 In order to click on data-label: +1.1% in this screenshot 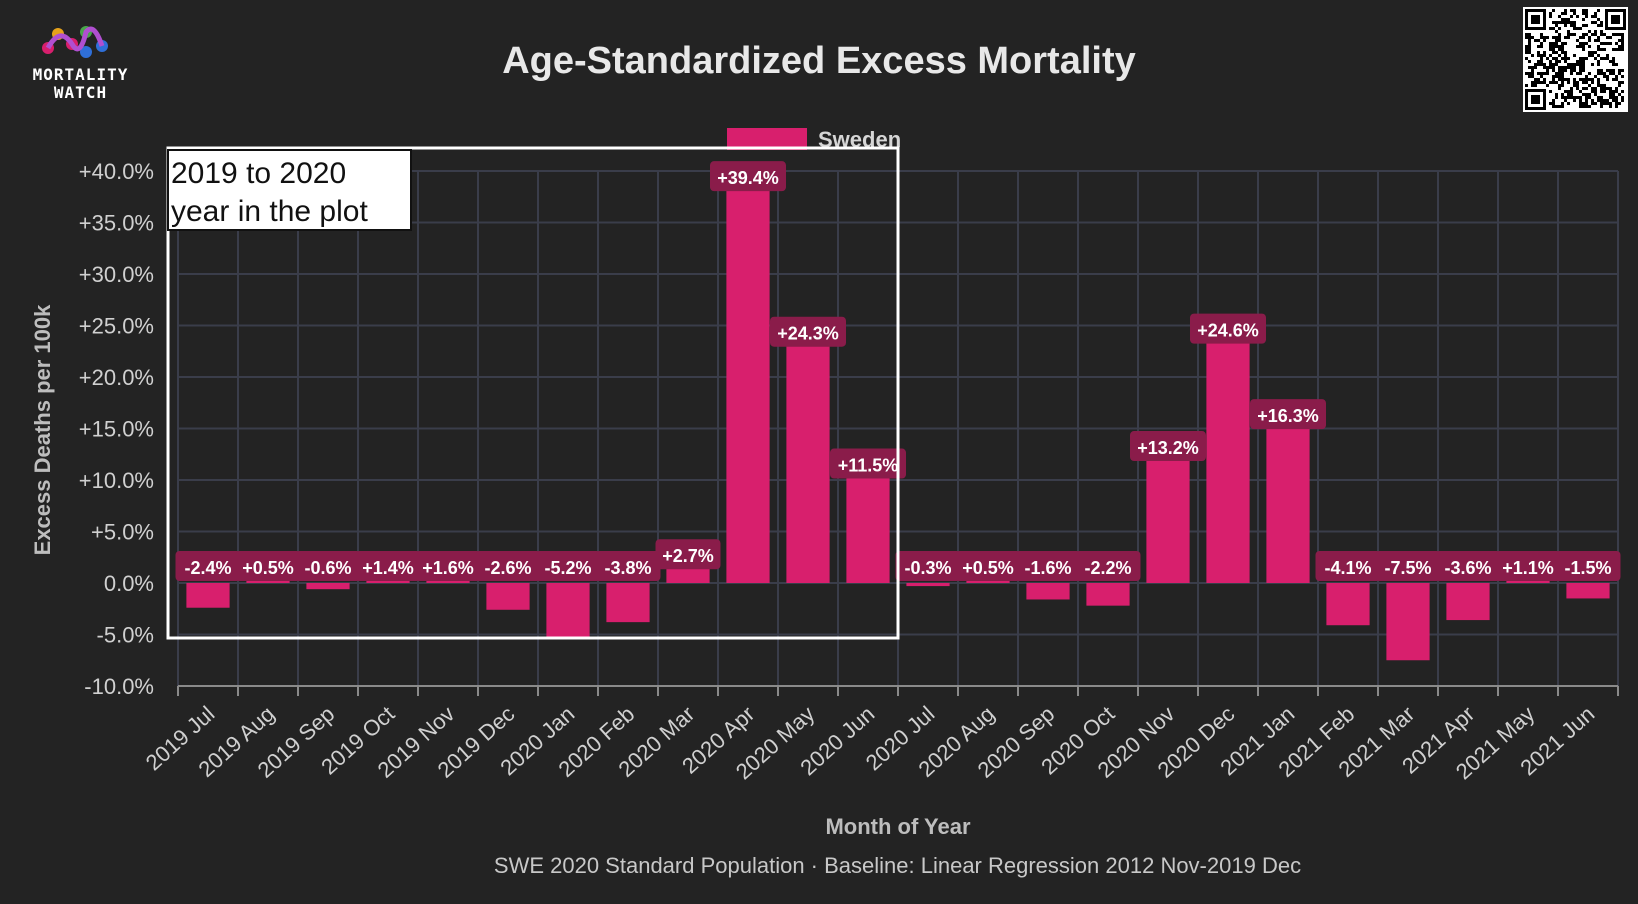, I will do `click(1528, 568)`.